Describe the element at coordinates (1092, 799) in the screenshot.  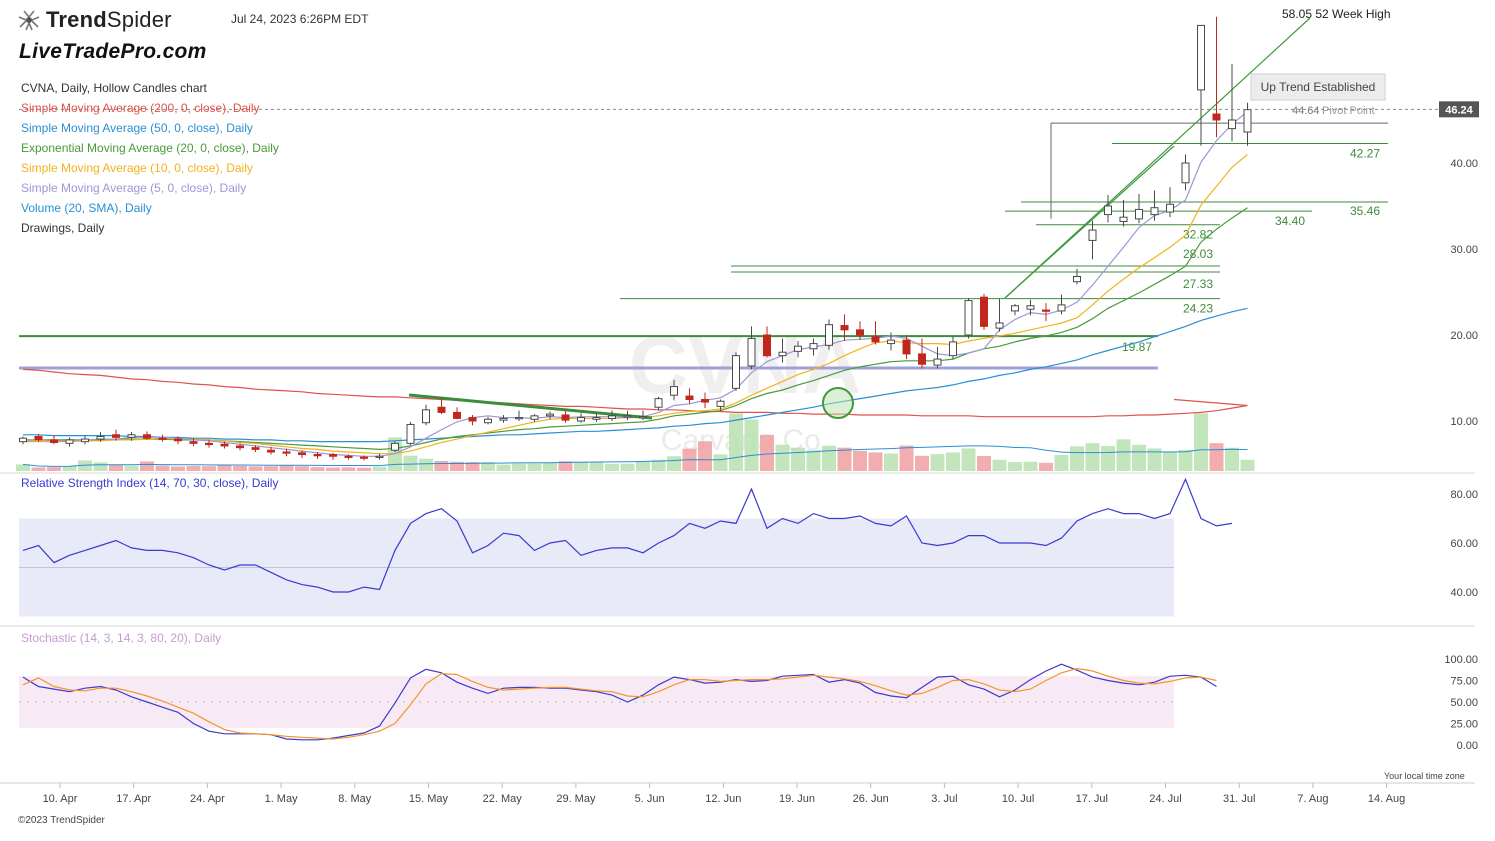
I see `x-axis-label: 17. Jul` at that location.